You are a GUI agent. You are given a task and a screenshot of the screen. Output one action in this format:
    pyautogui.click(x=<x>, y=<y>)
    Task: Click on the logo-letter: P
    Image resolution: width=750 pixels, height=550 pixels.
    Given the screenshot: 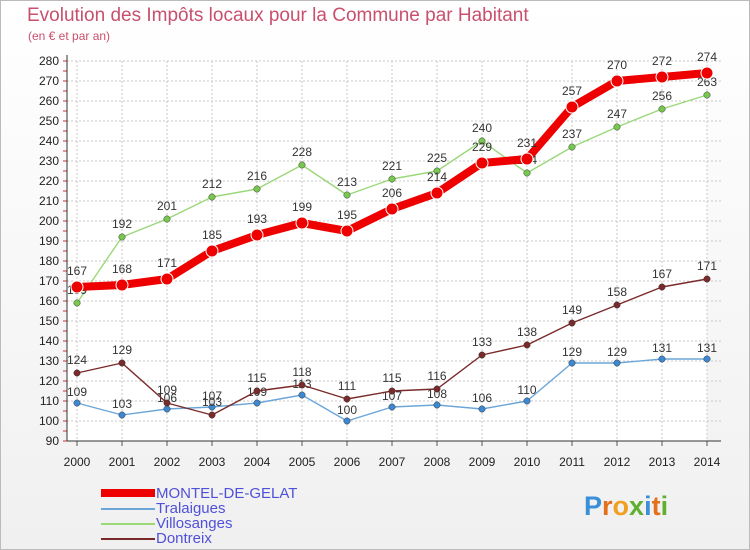 What is the action you would take?
    pyautogui.click(x=593, y=506)
    